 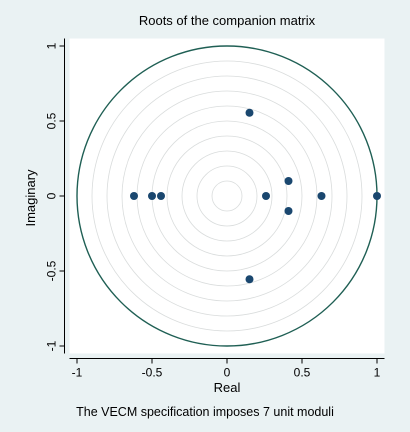 I want to click on y-tick-label: -0.5, so click(x=52, y=270).